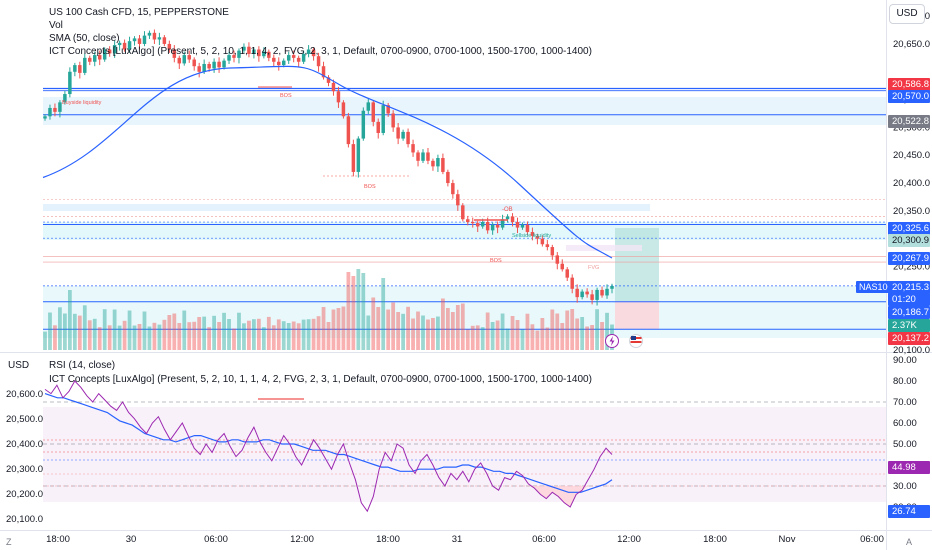  Describe the element at coordinates (328, 443) in the screenshot. I see `rsi-ma-line` at that location.